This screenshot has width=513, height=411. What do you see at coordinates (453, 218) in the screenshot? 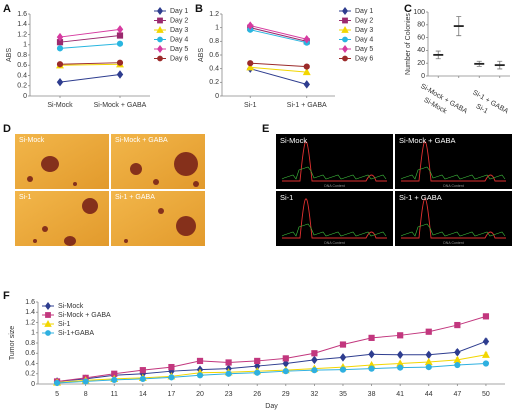
I see `cell-cycle-peak` at bounding box center [453, 218].